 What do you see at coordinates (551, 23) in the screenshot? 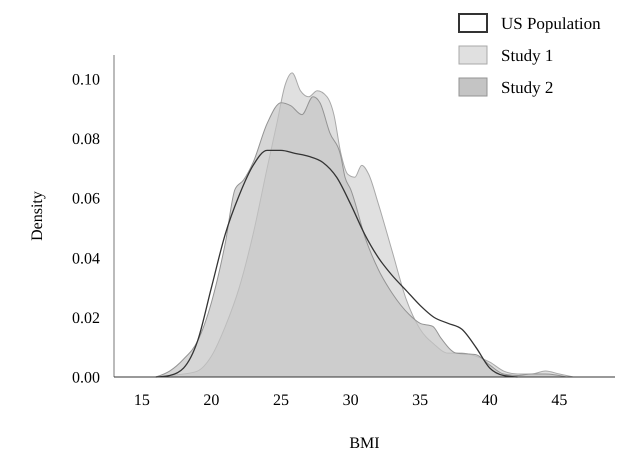
I see `legend-label: US Population` at bounding box center [551, 23].